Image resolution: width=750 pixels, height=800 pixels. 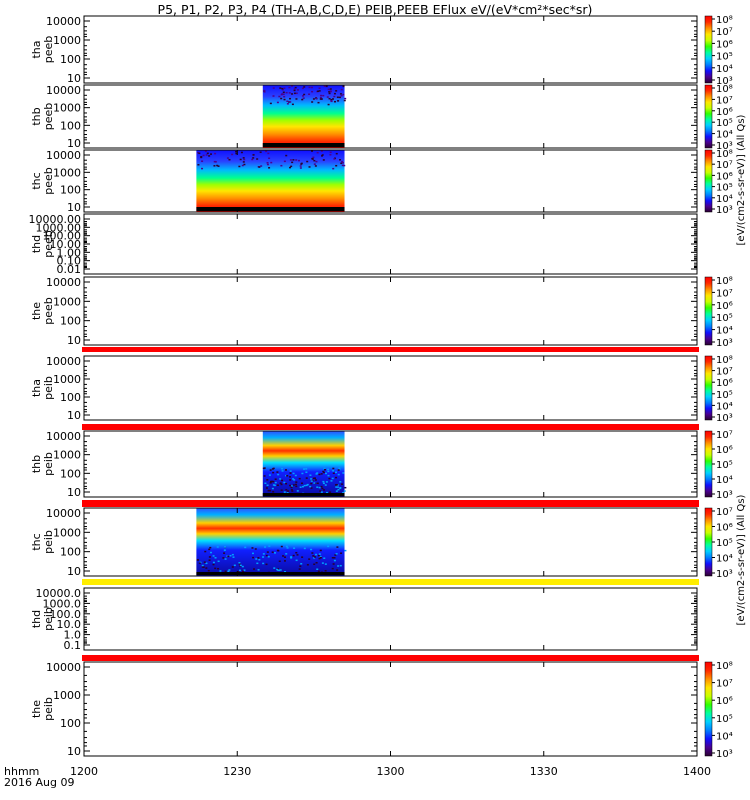 What do you see at coordinates (381, 546) in the screenshot?
I see `panel-thc-peib: 10000 1000 100 10 thc peib 10⁷ 10⁶ 10⁵ 10⁴ 10³` at bounding box center [381, 546].